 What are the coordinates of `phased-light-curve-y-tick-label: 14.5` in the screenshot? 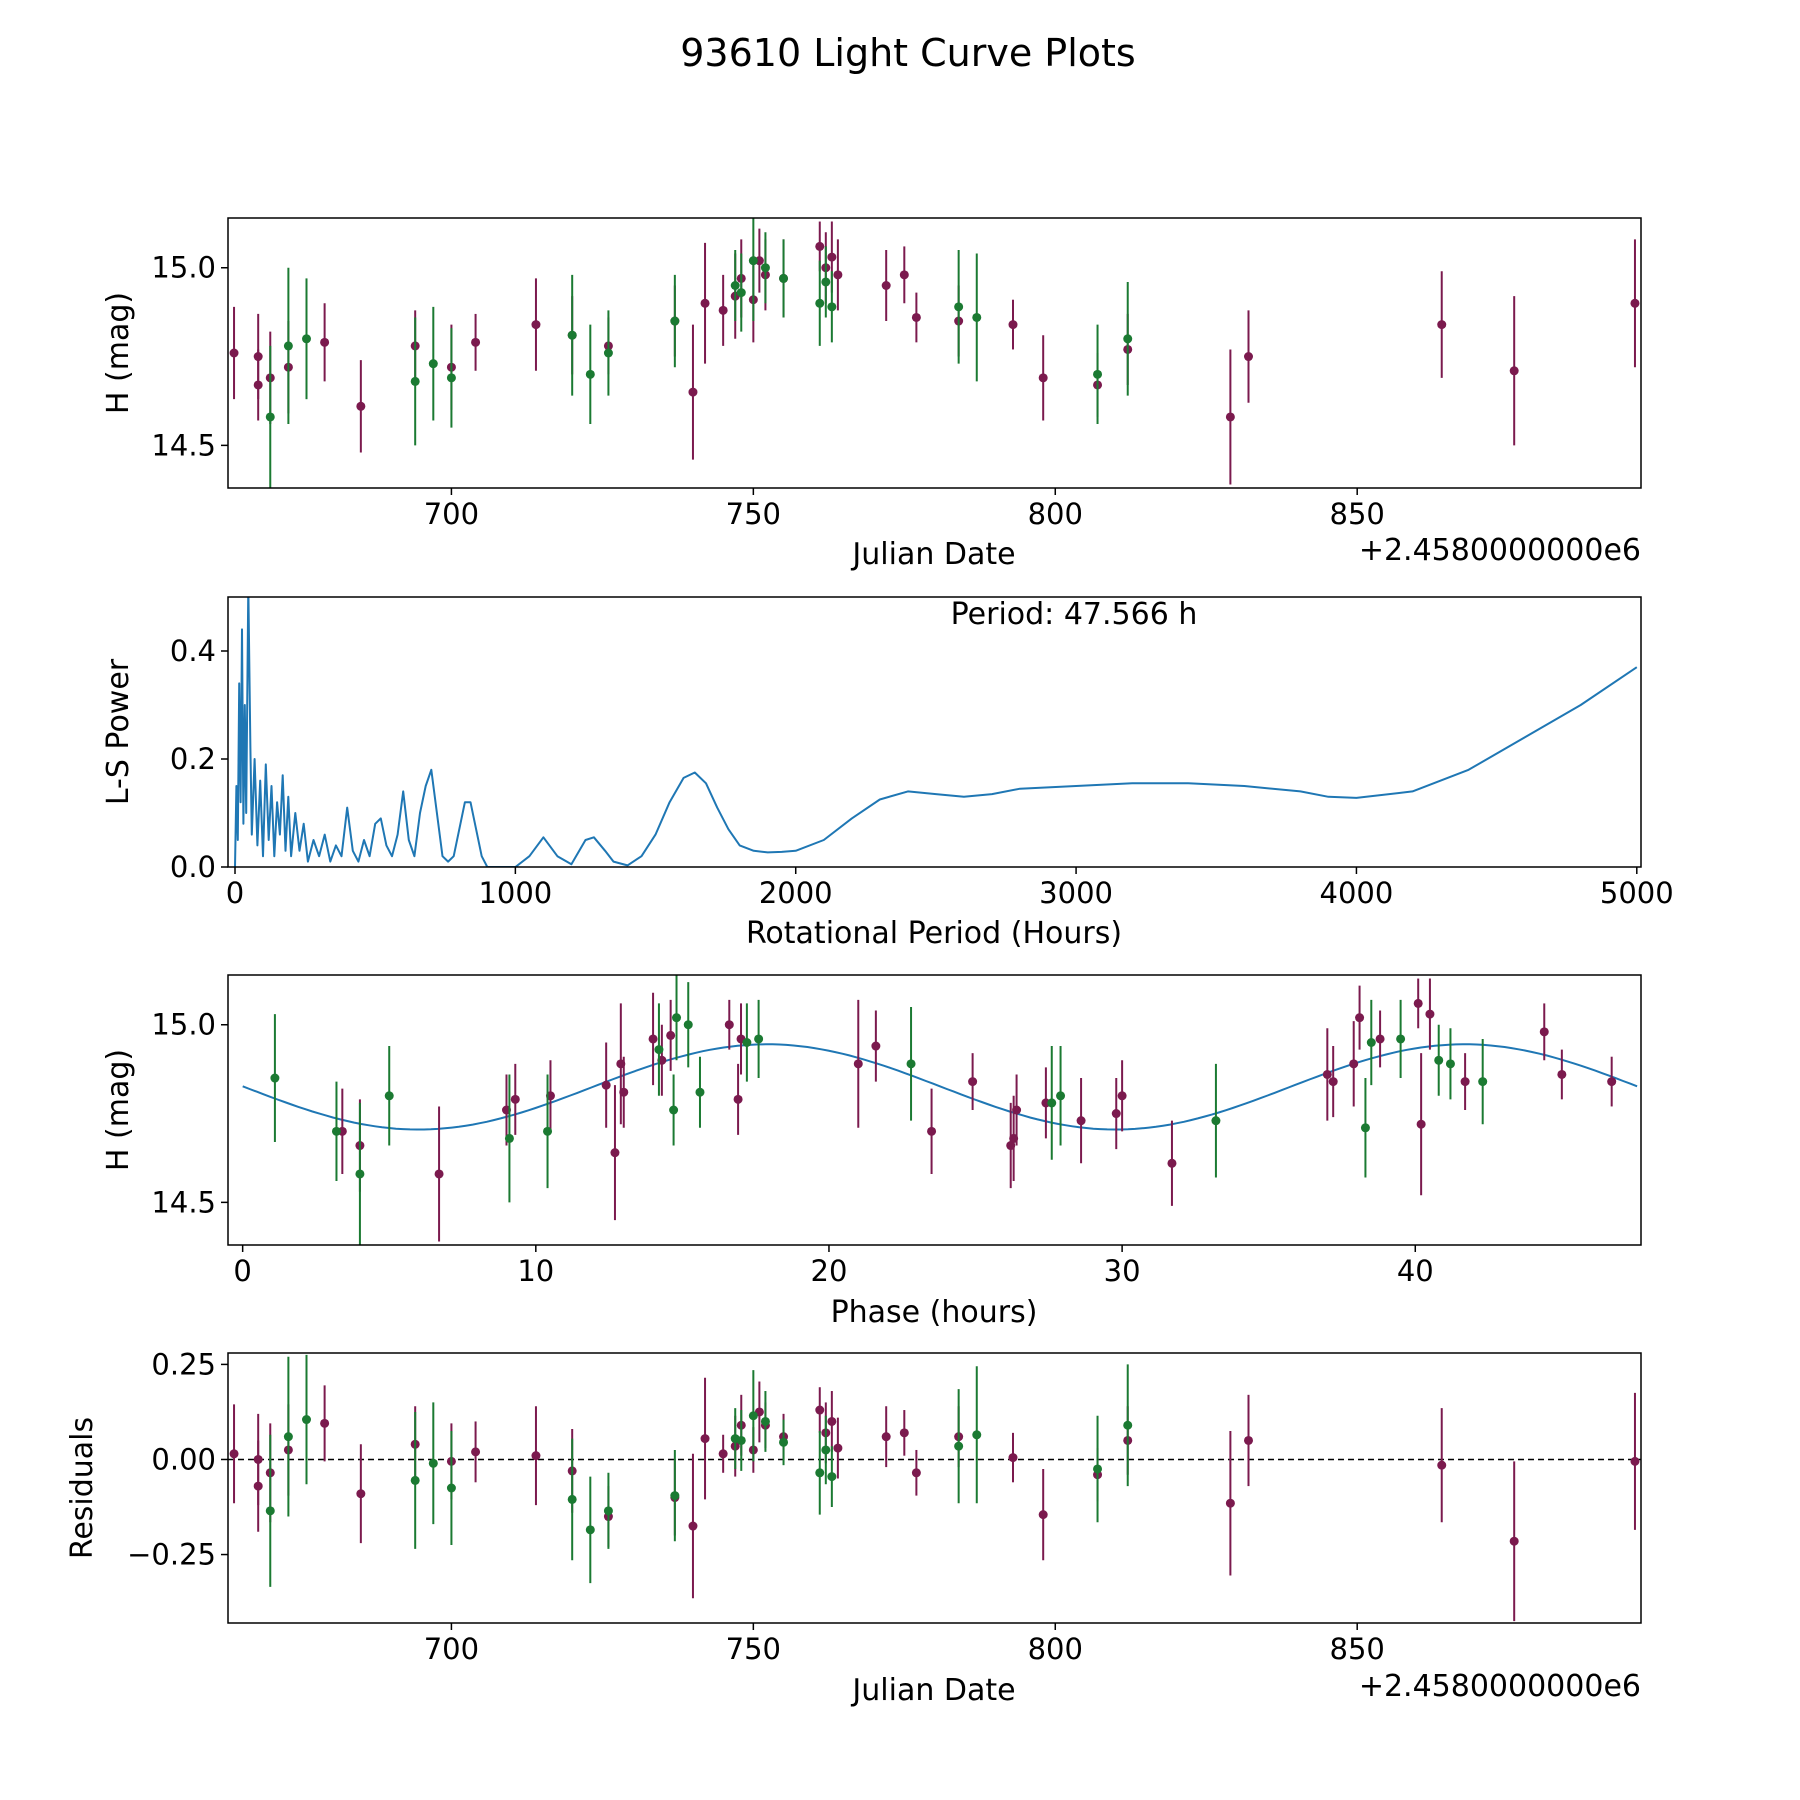 It's located at (183, 1202).